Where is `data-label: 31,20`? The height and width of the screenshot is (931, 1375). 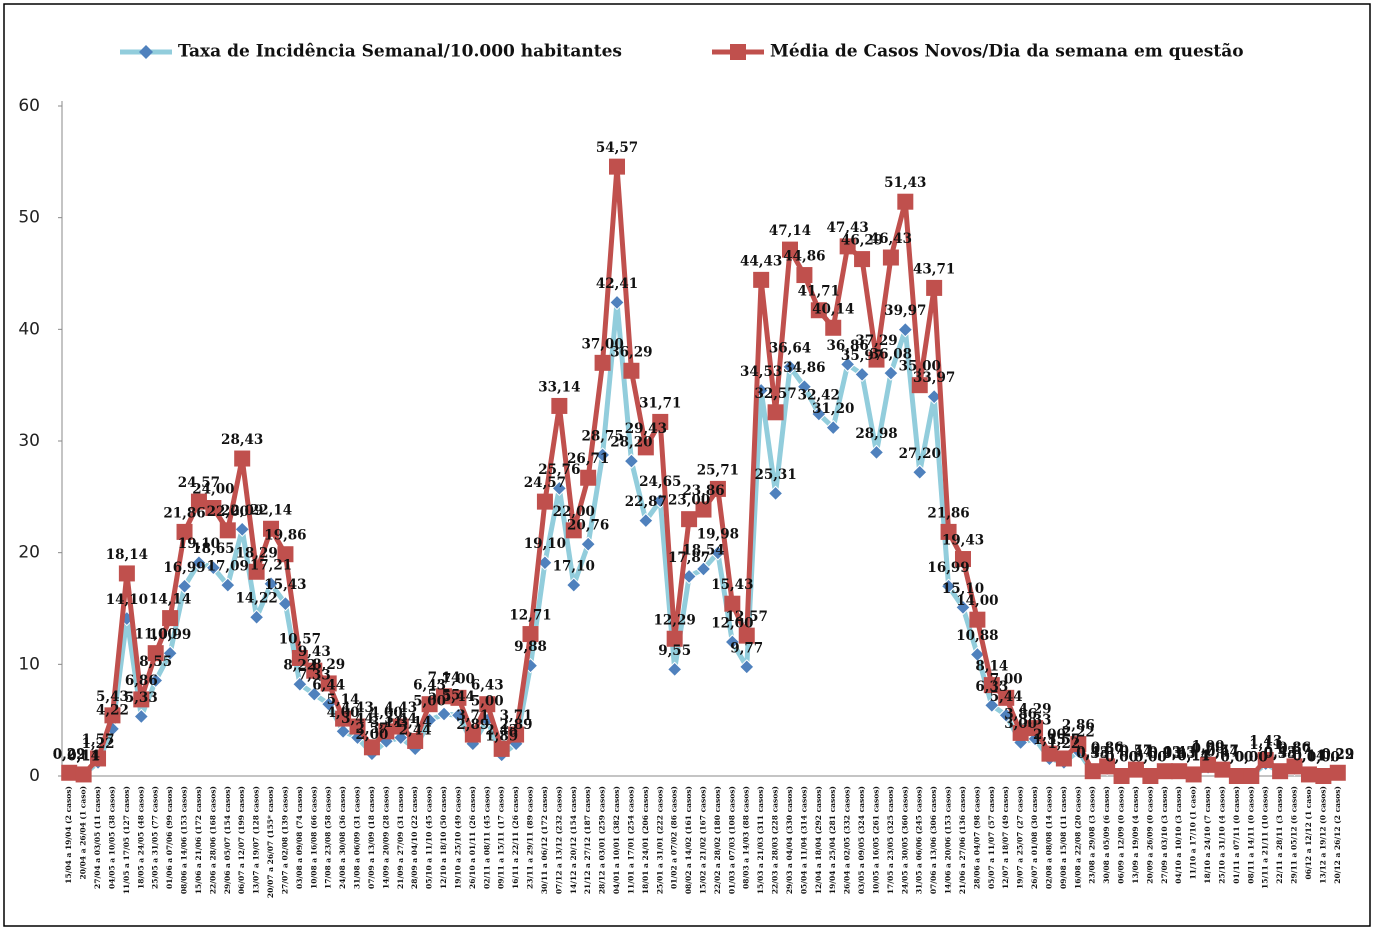
data-label: 31,20 is located at coordinates (833, 409).